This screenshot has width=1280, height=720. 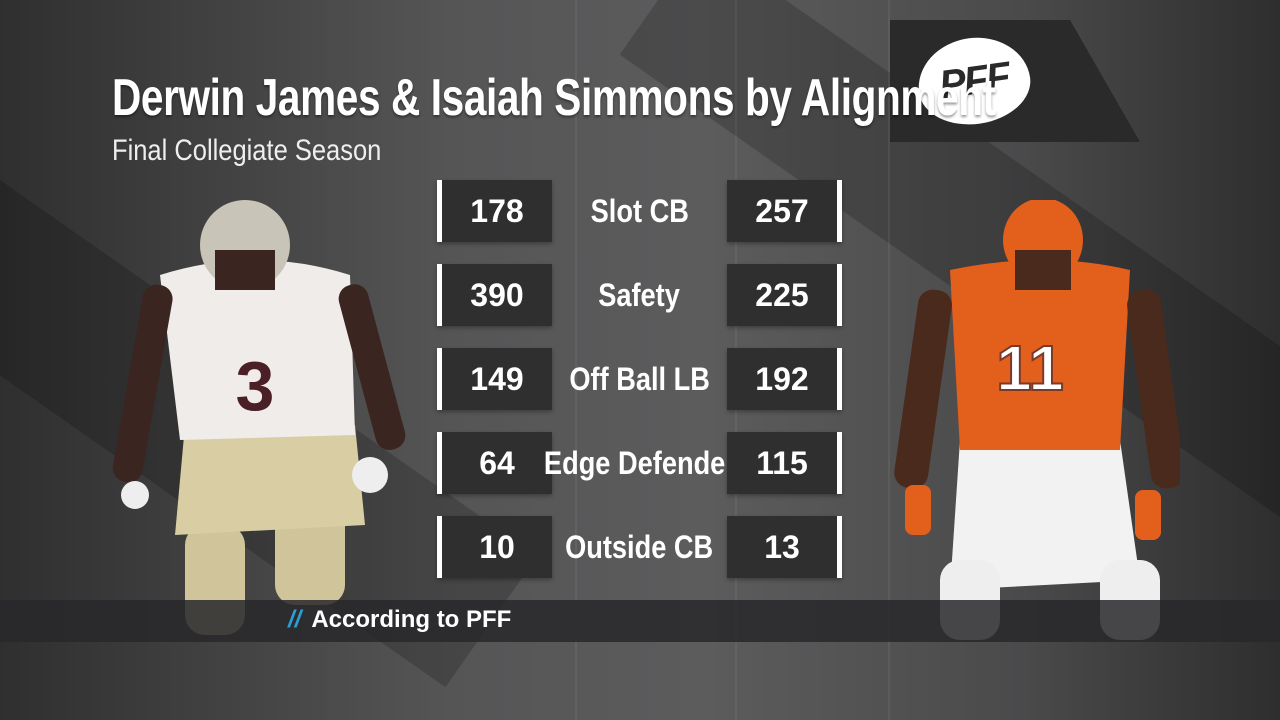 I want to click on alignment-label: Off Ball LB, so click(x=639, y=378).